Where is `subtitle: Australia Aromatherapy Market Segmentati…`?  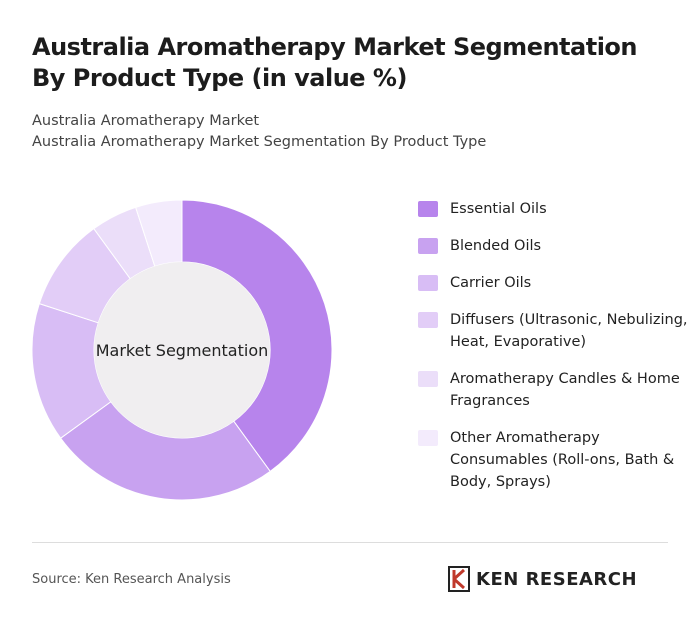 subtitle: Australia Aromatherapy Market Segmentati… is located at coordinates (259, 142).